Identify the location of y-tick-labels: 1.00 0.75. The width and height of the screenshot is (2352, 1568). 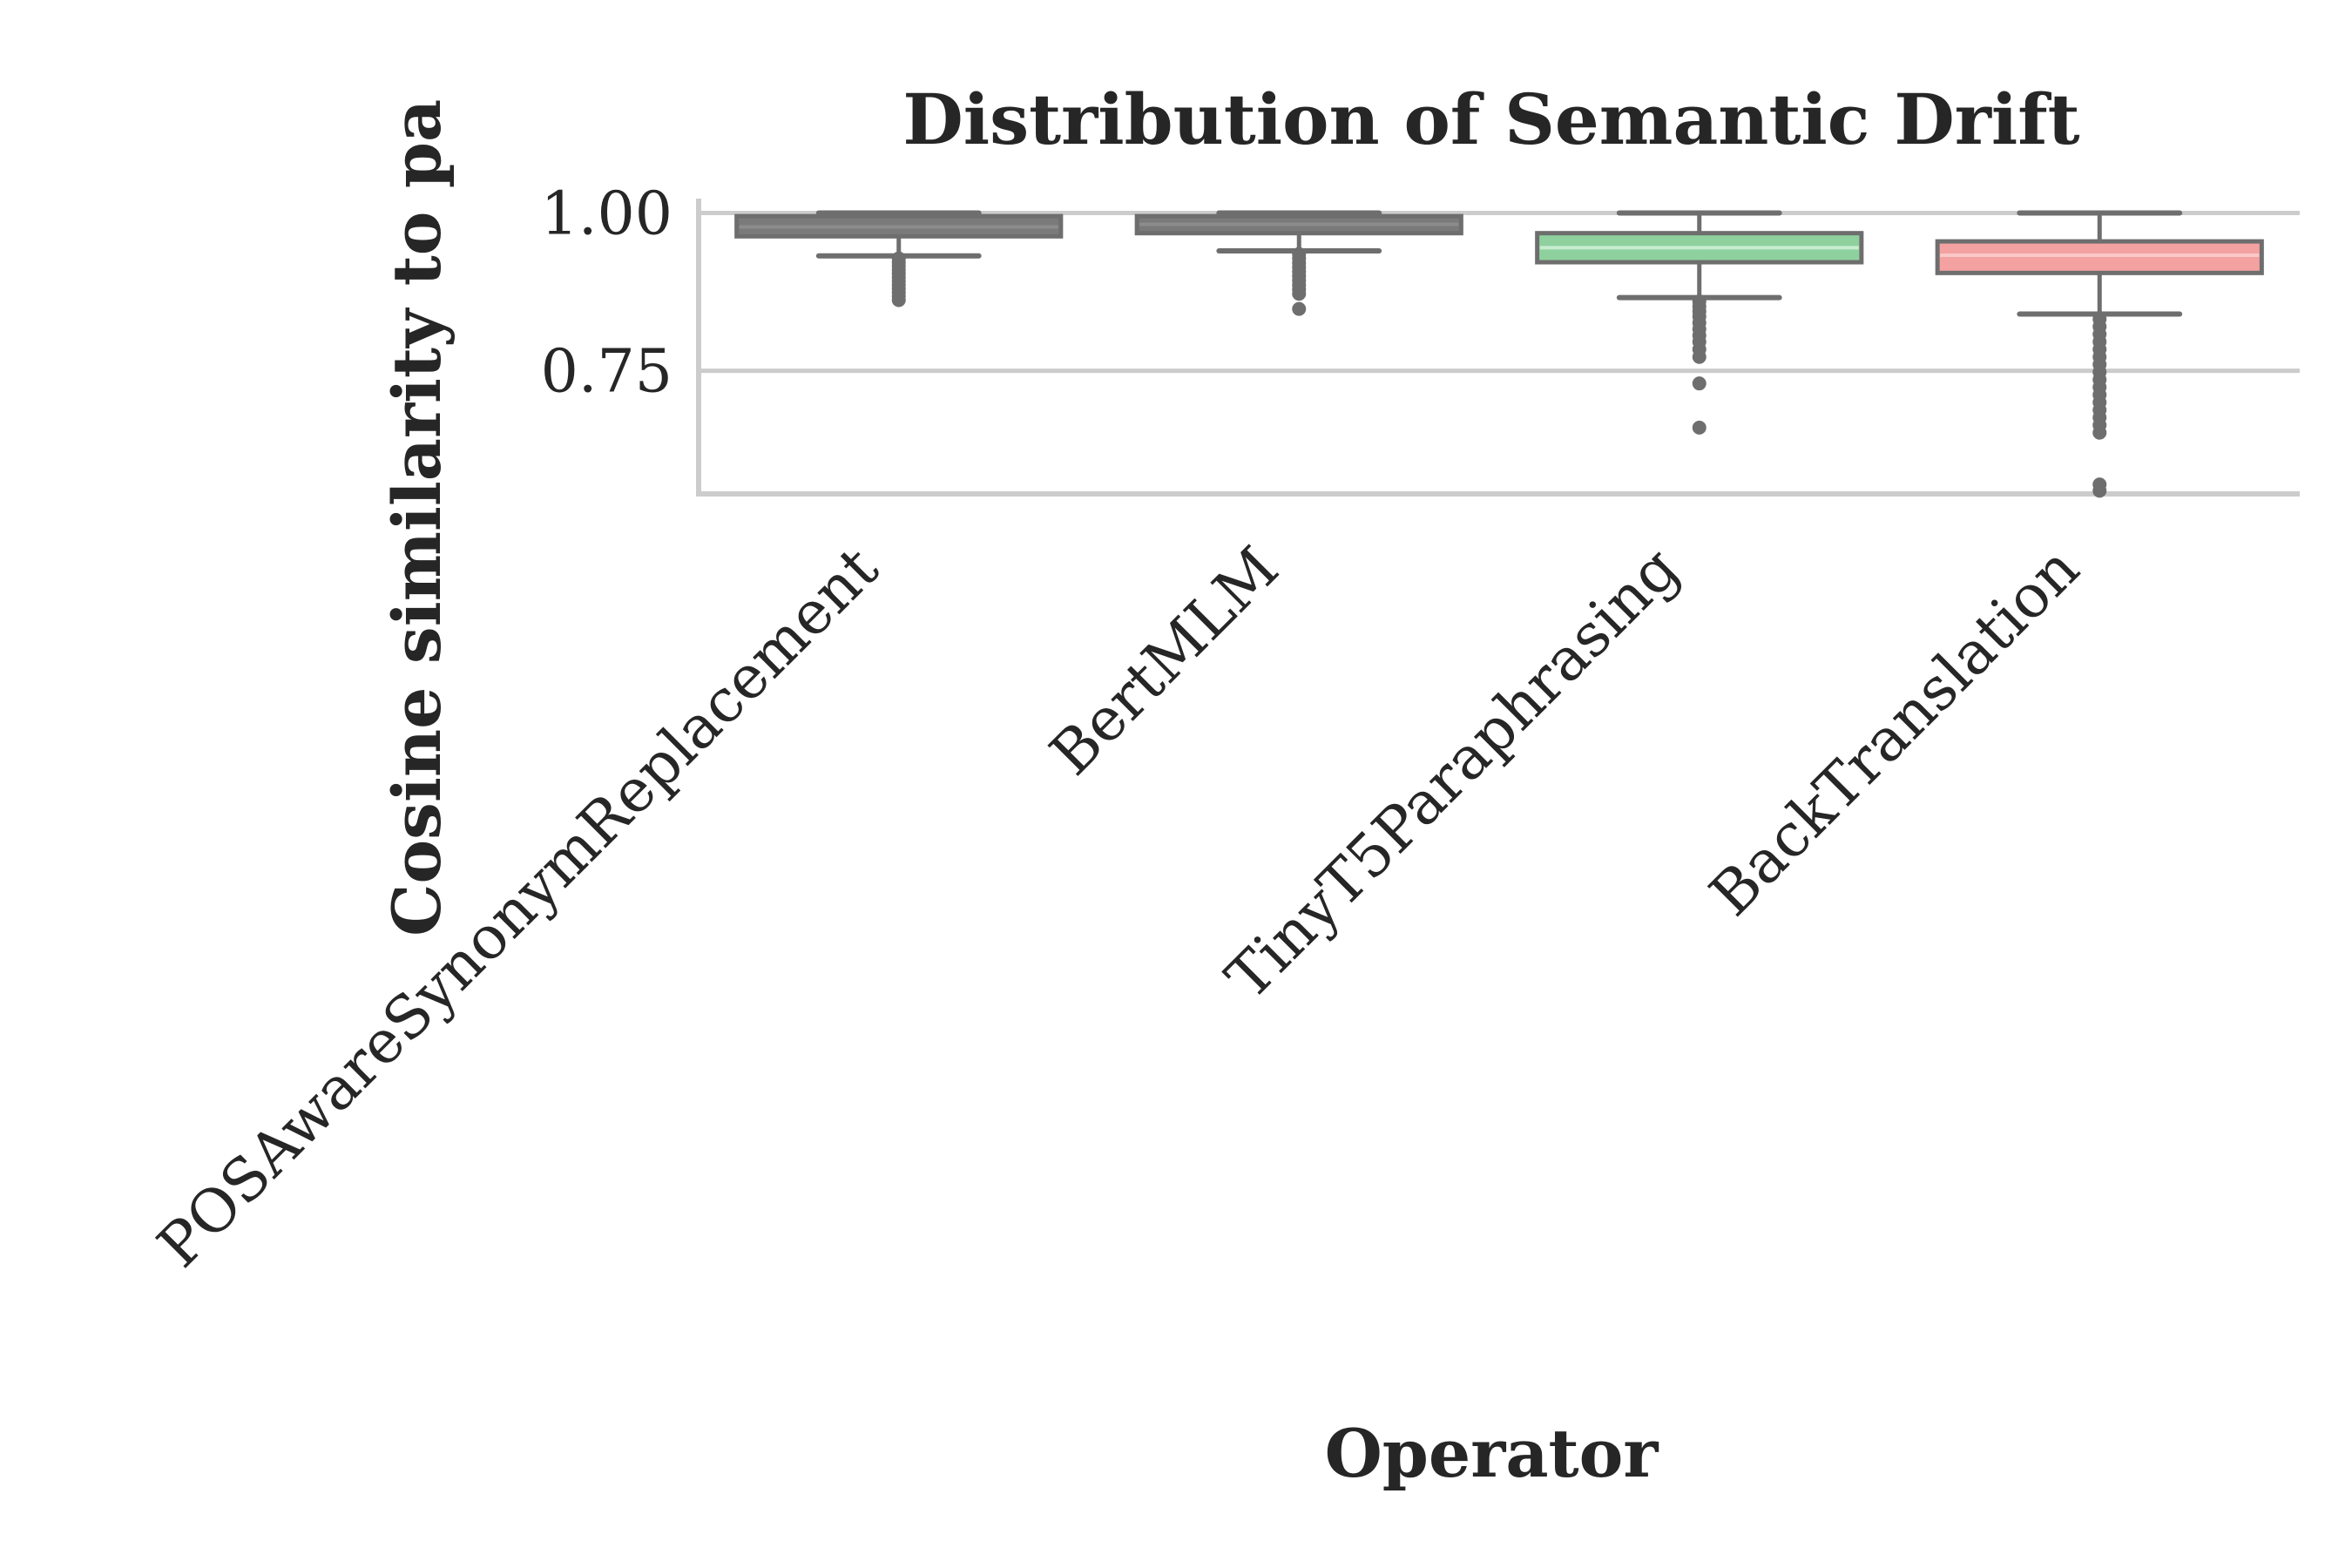
(606, 292).